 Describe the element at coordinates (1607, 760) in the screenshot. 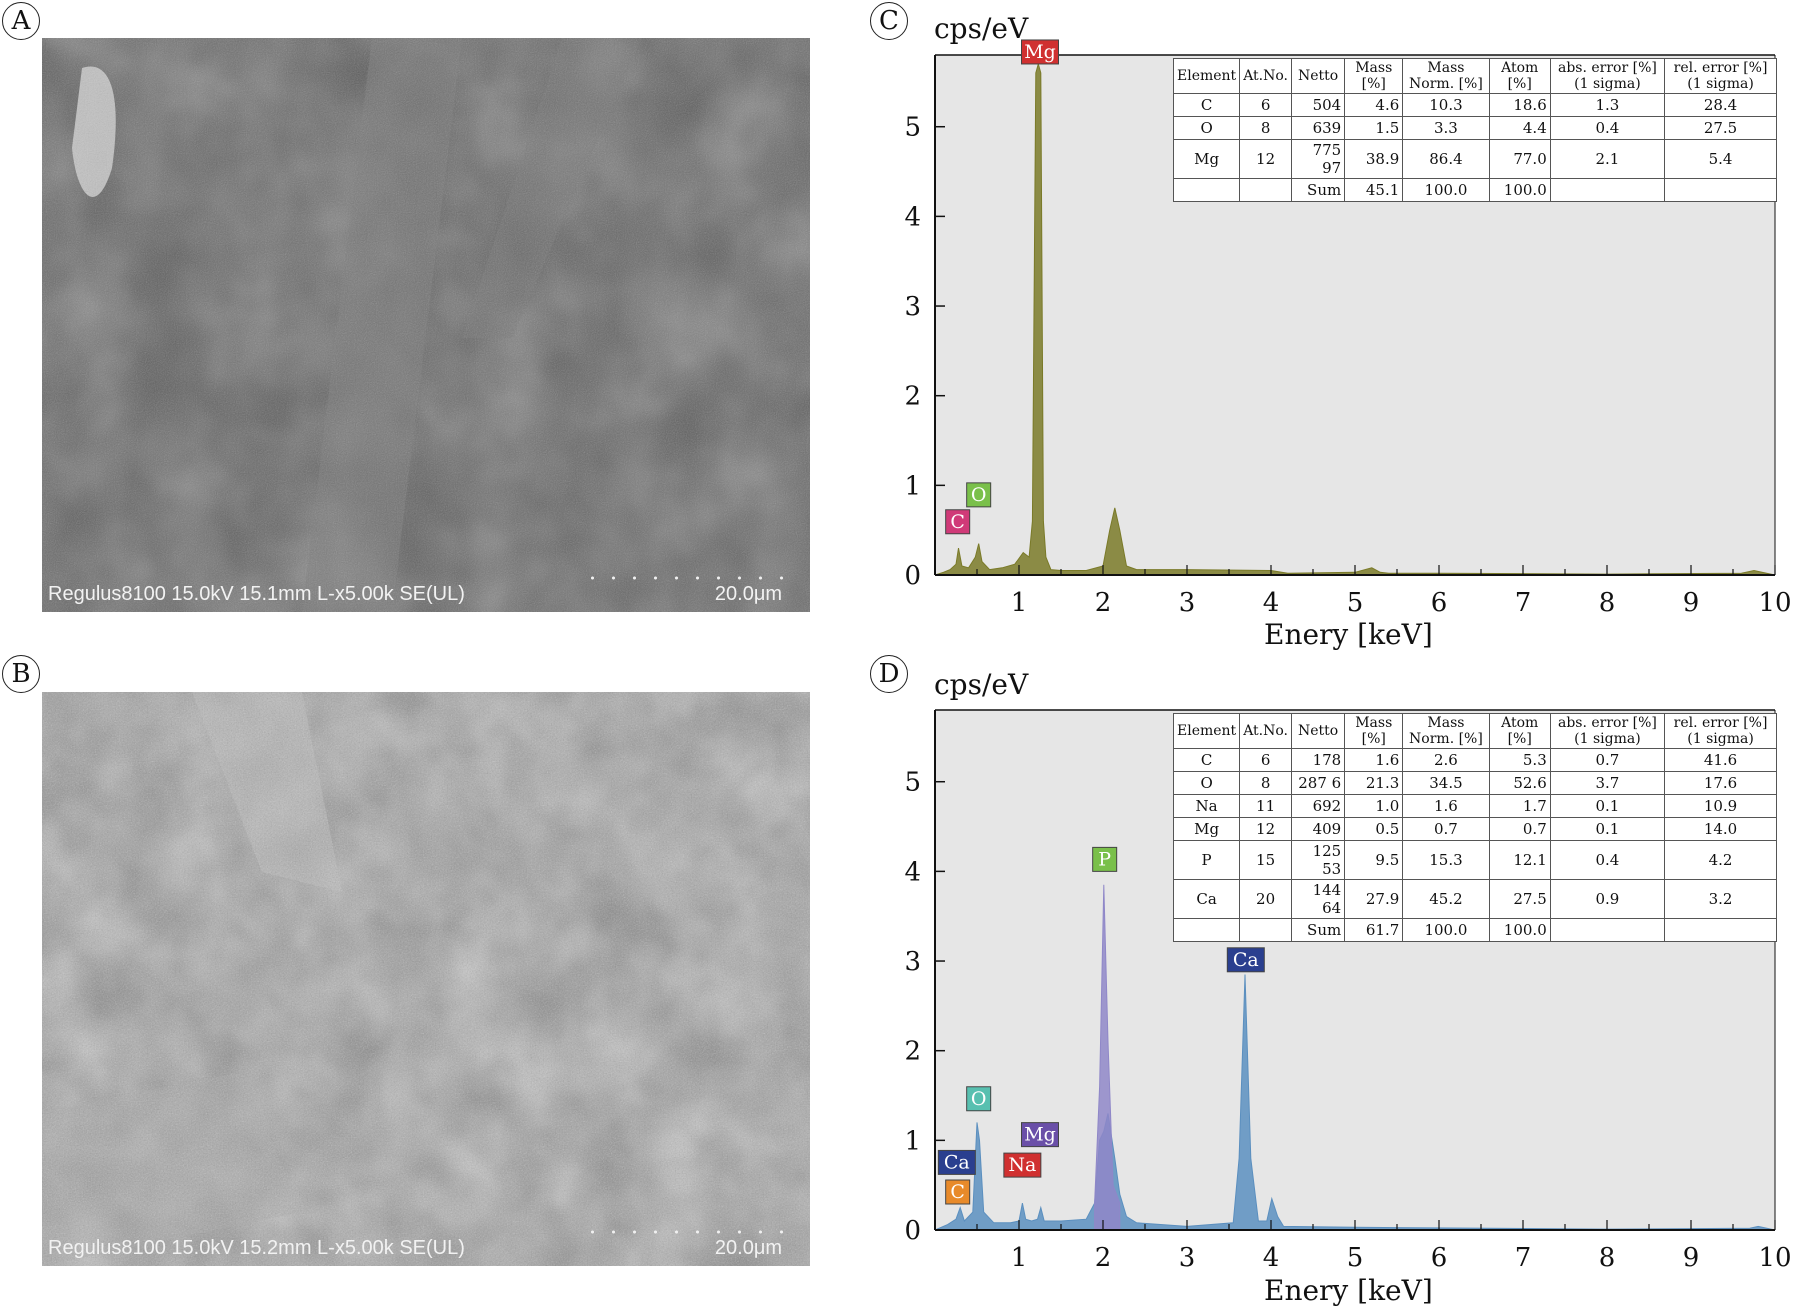

I see `table-cell: 0.7` at that location.